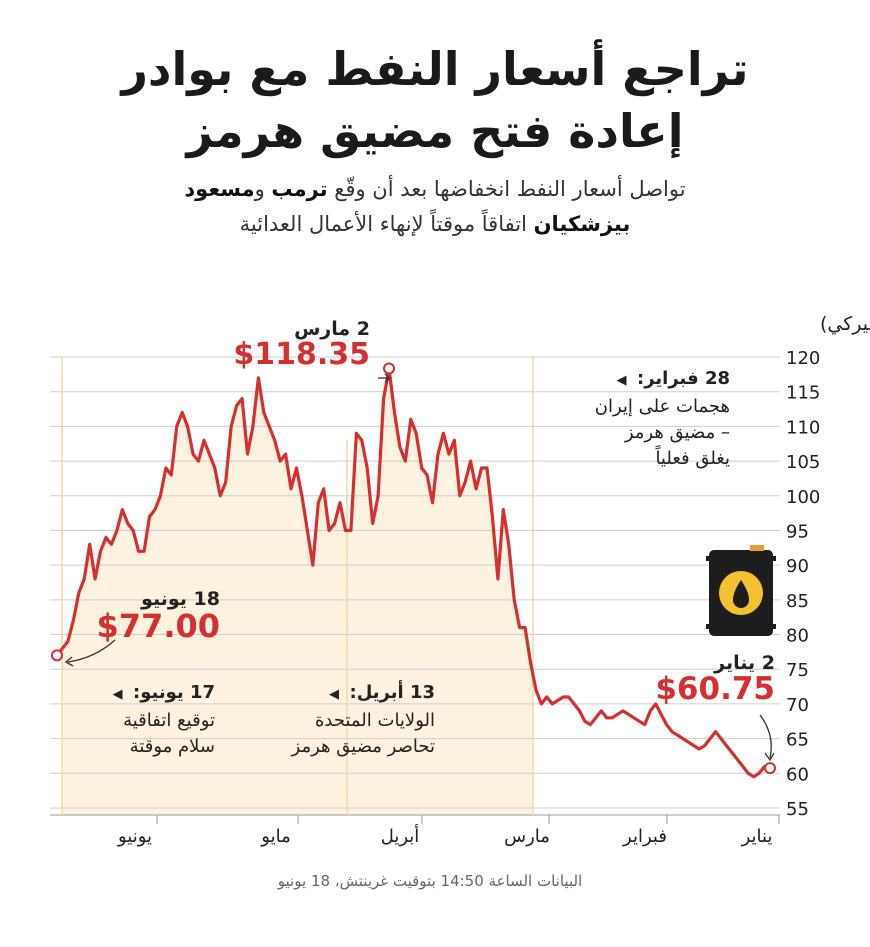  Describe the element at coordinates (506, 189) in the screenshot. I see `subtitle-run: تواصل أسعار النفط انخفاضها بعد أن وقّع` at that location.